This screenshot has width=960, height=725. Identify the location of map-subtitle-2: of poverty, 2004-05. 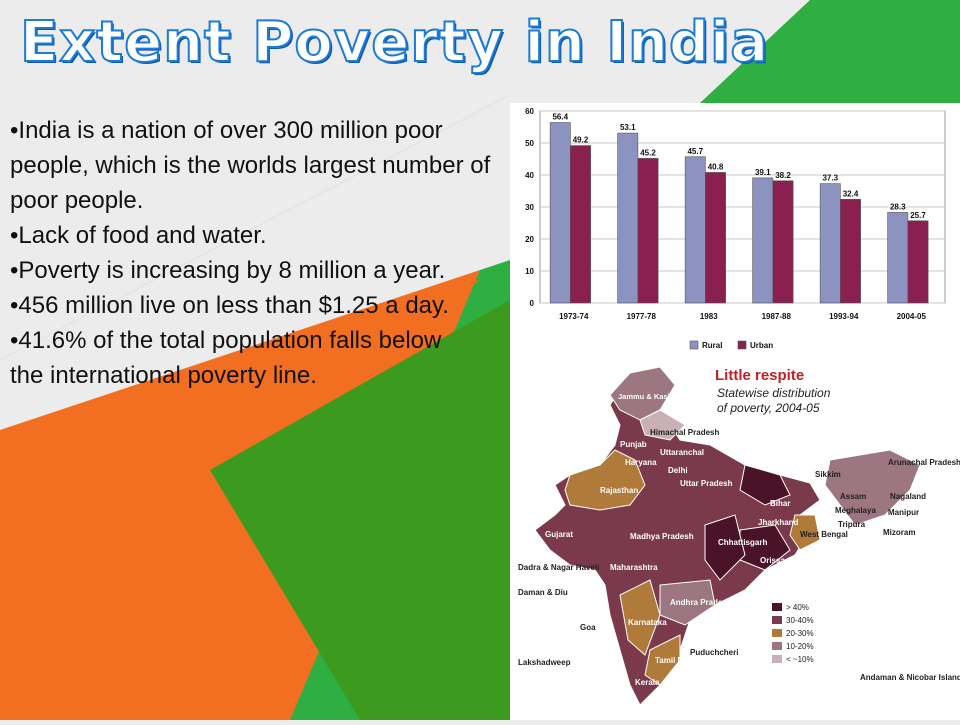
(768, 408).